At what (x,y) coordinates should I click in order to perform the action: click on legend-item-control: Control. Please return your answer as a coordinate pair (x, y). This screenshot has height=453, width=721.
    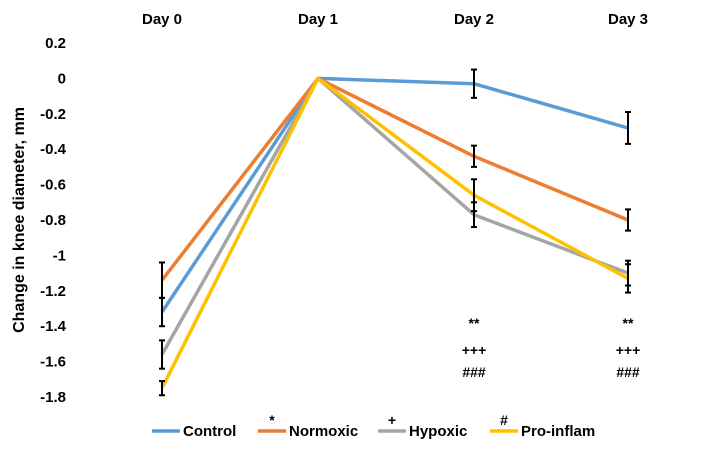
    Looking at the image, I should click on (194, 431).